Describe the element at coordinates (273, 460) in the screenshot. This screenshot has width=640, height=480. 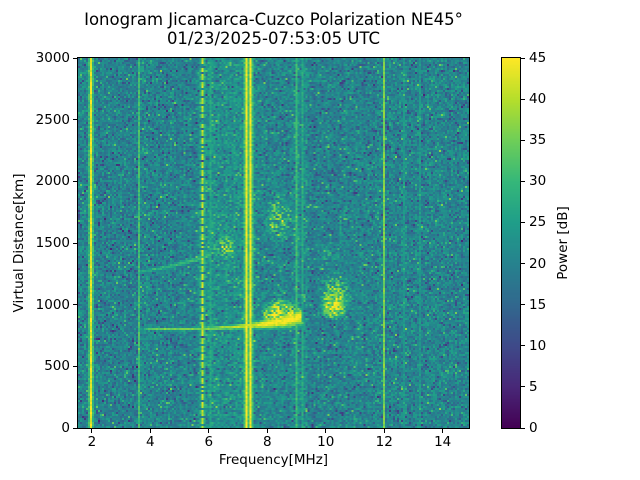
I see `x-axis-title: Frequency[MHz]` at that location.